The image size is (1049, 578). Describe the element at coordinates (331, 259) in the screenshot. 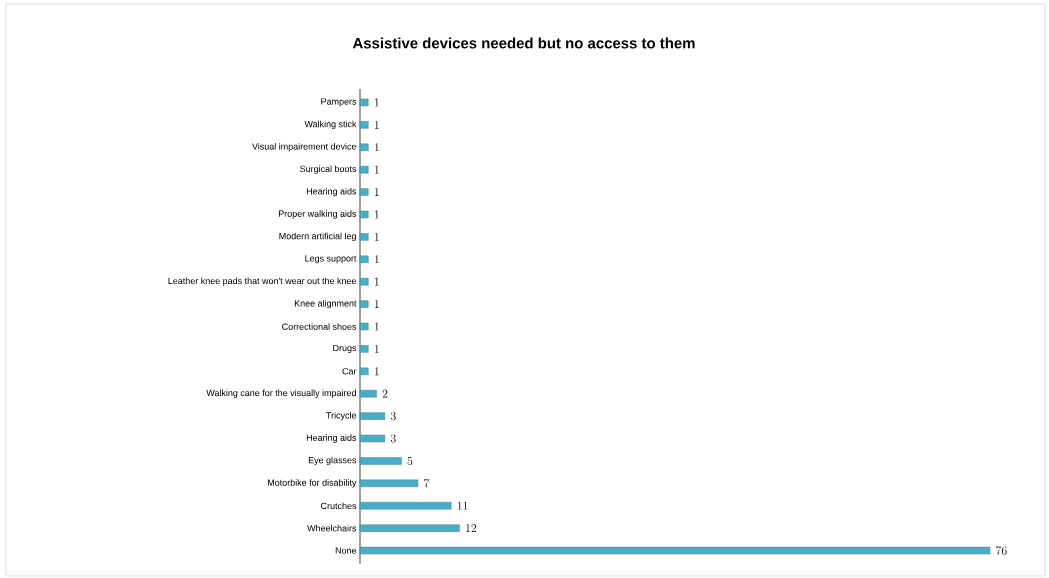

I see `y-tick-label: Legs support` at that location.